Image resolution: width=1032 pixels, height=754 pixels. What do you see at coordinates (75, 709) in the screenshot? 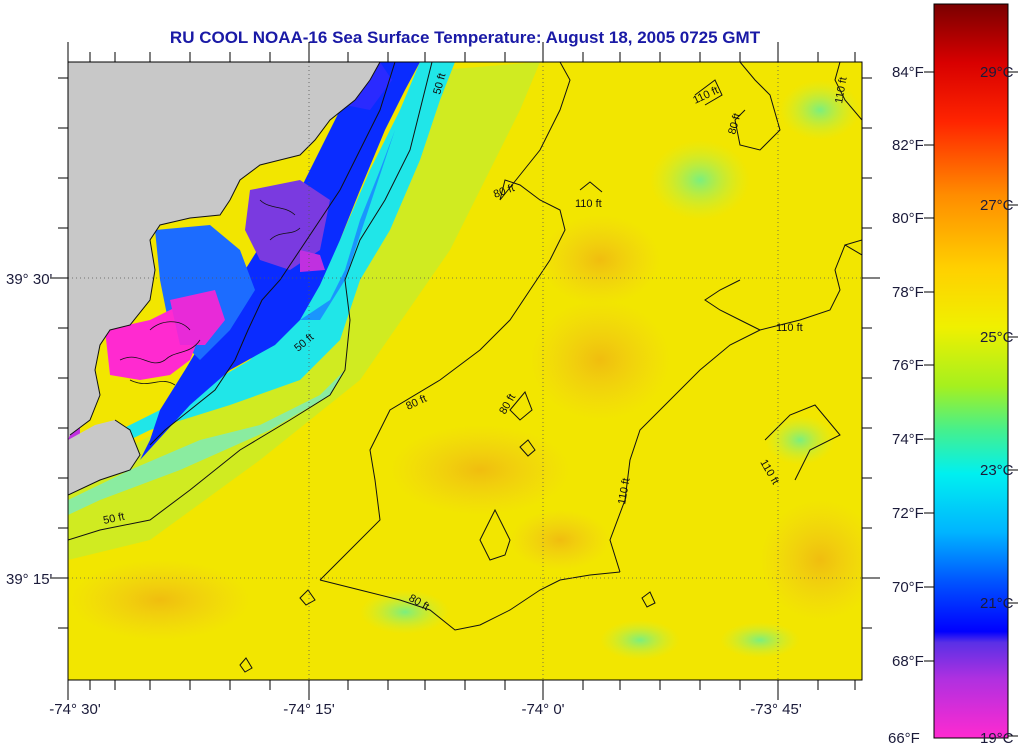
I see `longitude-label: -74° 30'` at bounding box center [75, 709].